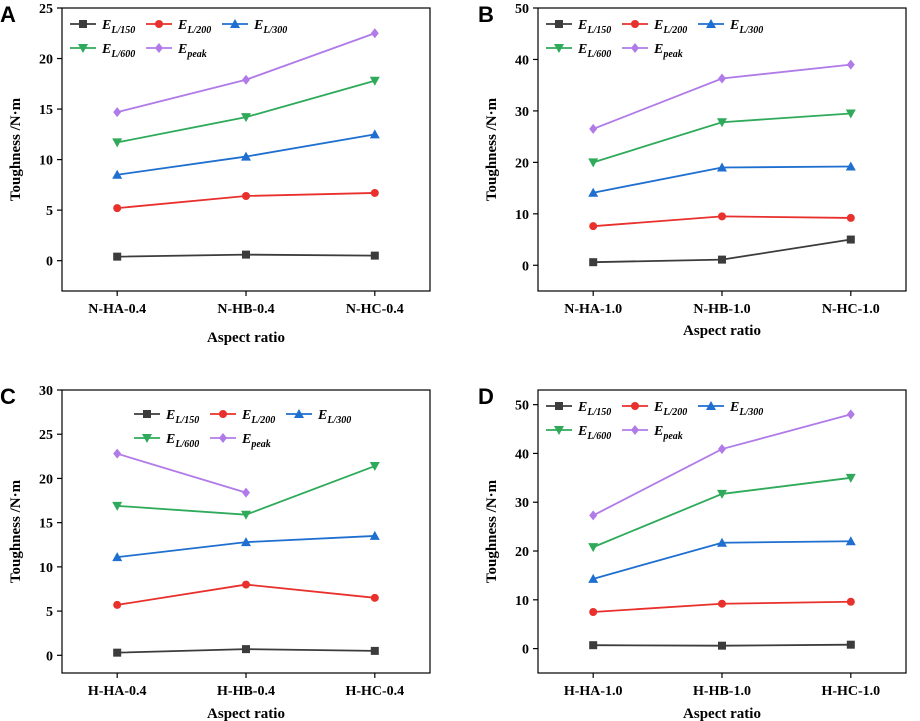 The height and width of the screenshot is (721, 920). Describe the element at coordinates (245, 309) in the screenshot. I see `x-tick-label: N-HB-0.4` at that location.